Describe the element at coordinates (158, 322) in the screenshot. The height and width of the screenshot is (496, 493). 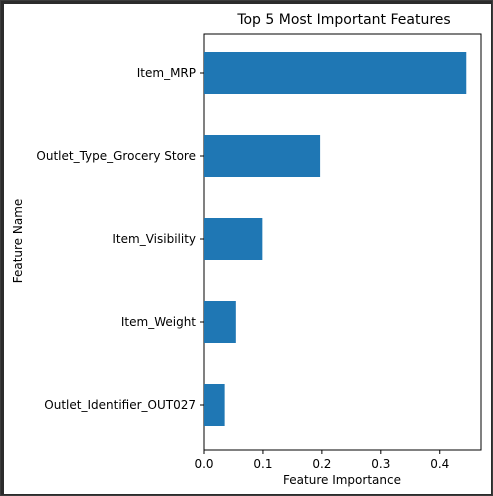
I see `y-tick-label: Item_Weight` at that location.